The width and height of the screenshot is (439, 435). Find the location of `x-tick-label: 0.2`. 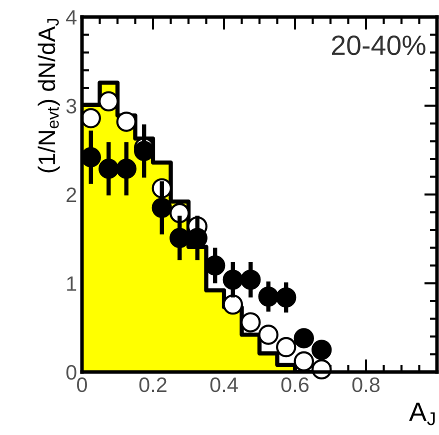

x-tick-label: 0.2 is located at coordinates (152, 384).